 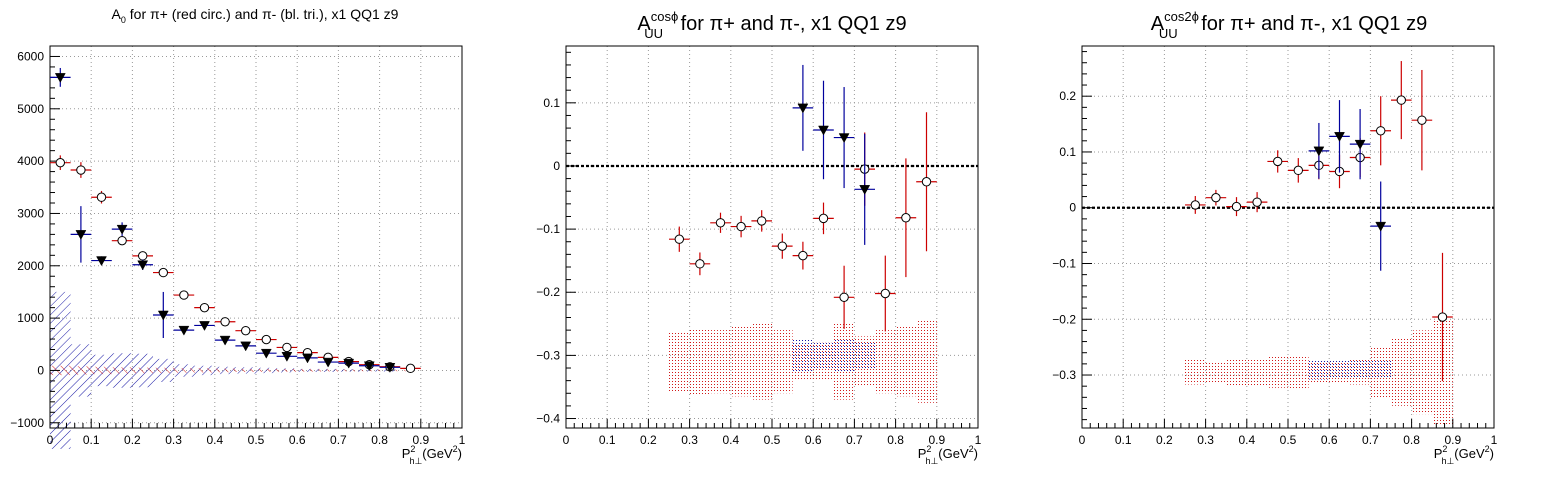 What do you see at coordinates (338, 440) in the screenshot?
I see `x-tick-label: 0.7` at bounding box center [338, 440].